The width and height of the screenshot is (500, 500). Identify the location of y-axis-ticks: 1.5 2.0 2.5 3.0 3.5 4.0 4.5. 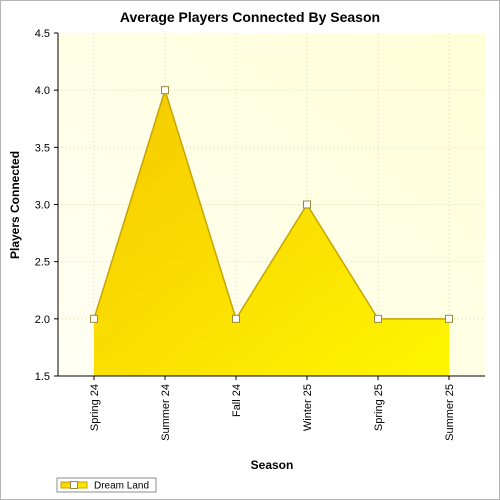
(46, 205).